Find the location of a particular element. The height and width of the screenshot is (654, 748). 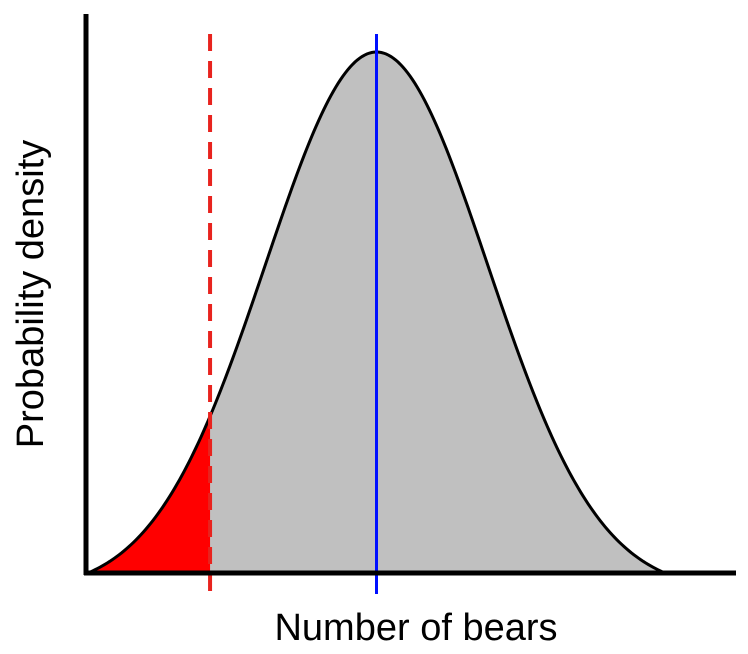

lower-tail-area is located at coordinates (149, 494).